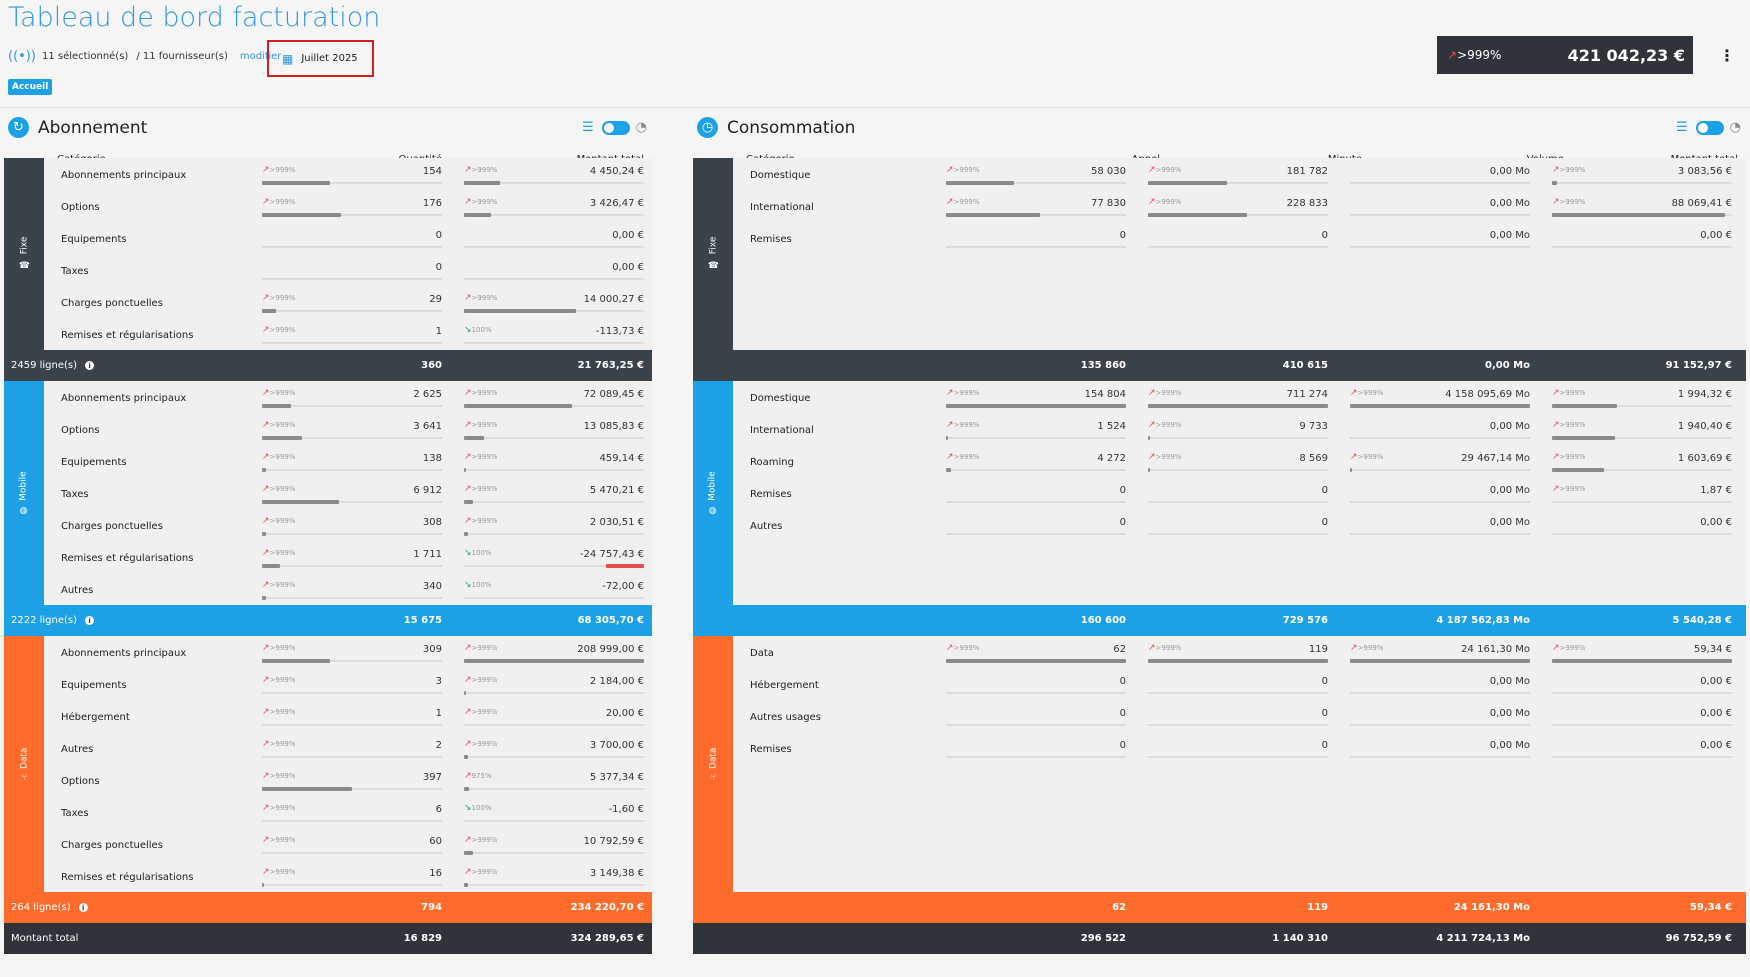 The width and height of the screenshot is (1750, 977). I want to click on row-label: Equipements, so click(94, 685).